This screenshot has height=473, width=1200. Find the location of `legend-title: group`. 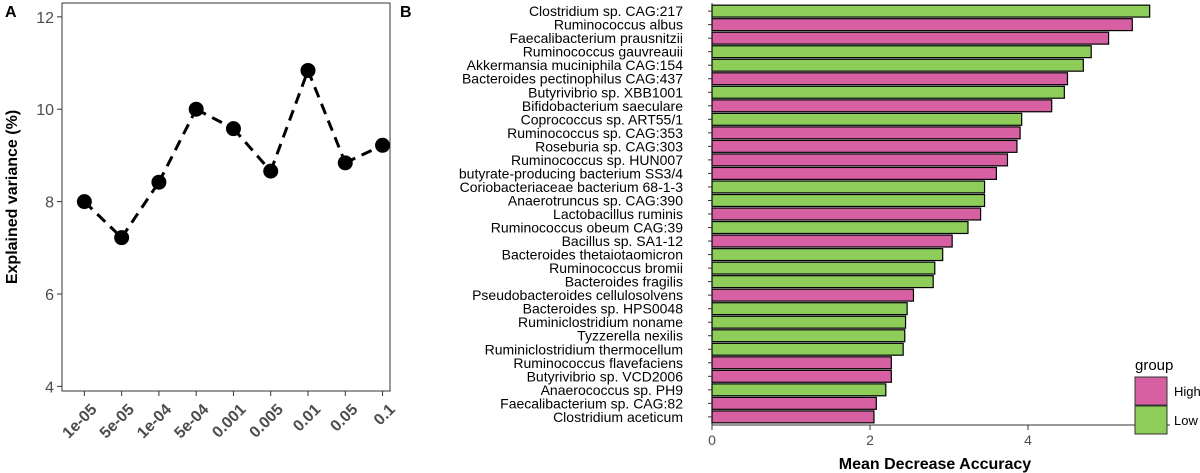

legend-title: group is located at coordinates (1154, 365).